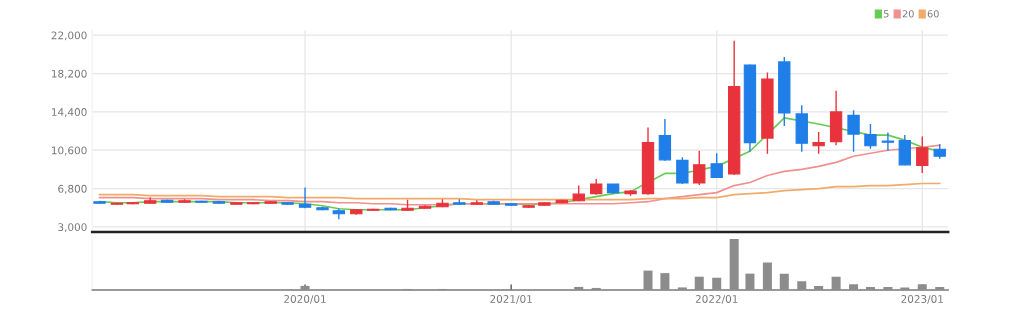  I want to click on y-tick-label: 6,800, so click(72, 189).